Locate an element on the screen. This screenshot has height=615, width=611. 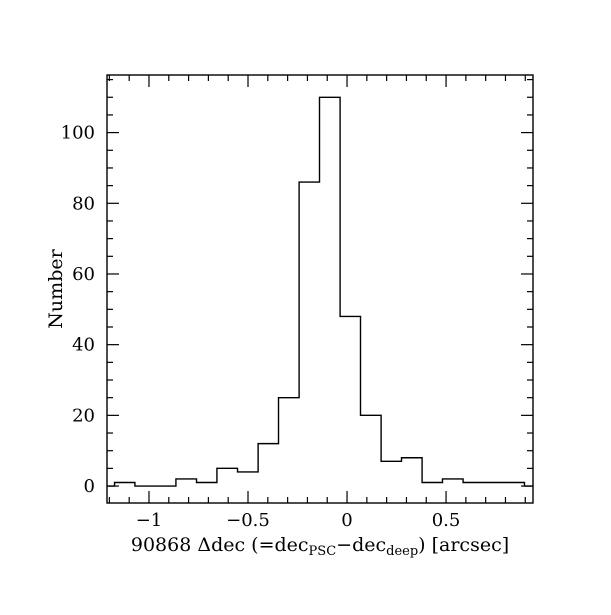
y-tick-label: 0 is located at coordinates (89, 486).